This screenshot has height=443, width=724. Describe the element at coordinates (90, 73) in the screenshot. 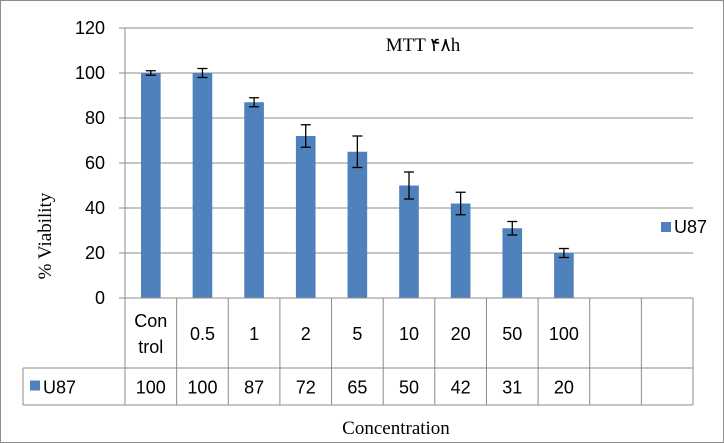

I see `y-tick-label-100: 100` at that location.